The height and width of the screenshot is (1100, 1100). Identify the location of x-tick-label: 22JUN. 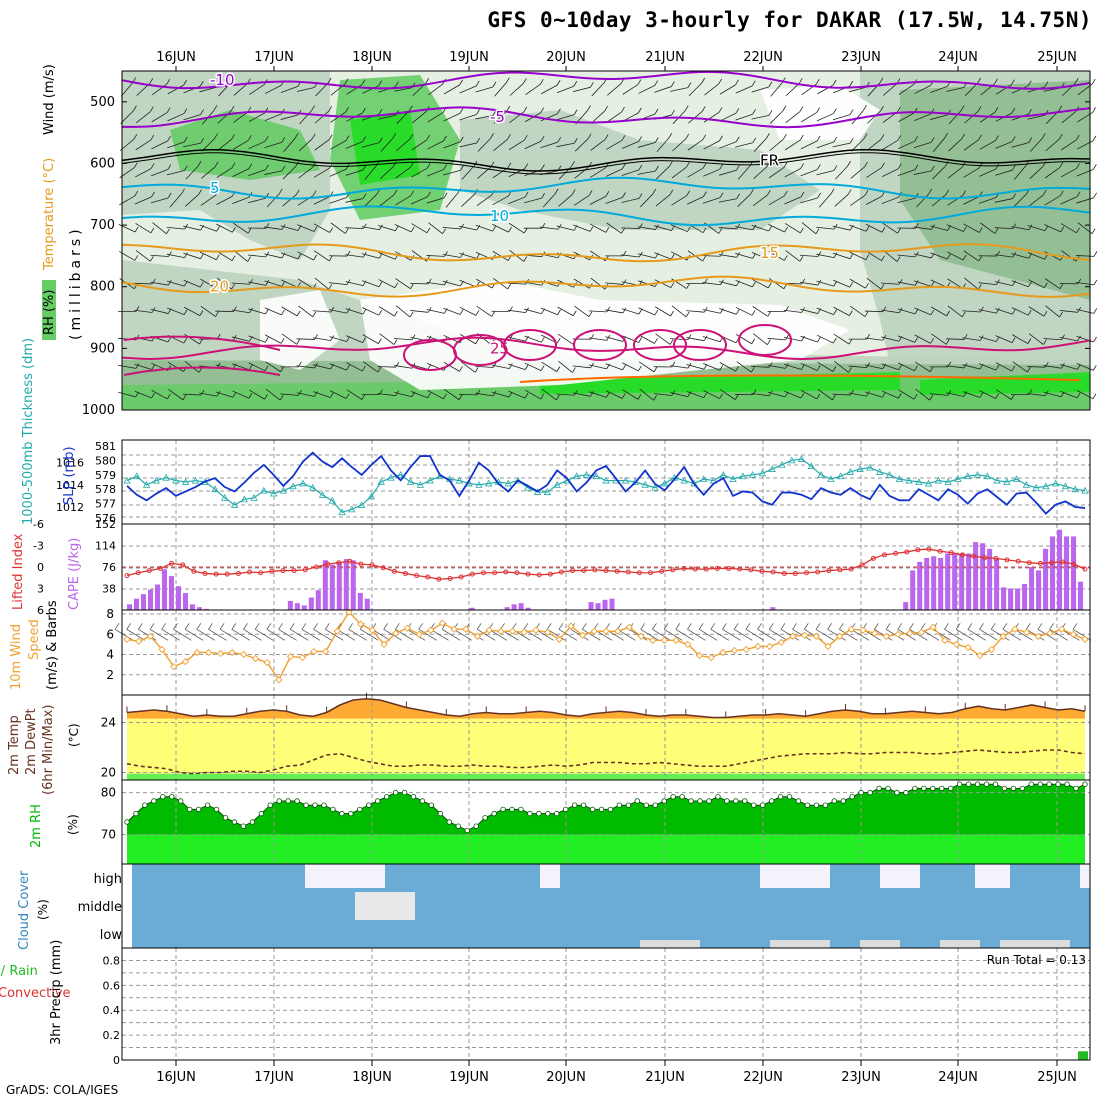
(763, 1077).